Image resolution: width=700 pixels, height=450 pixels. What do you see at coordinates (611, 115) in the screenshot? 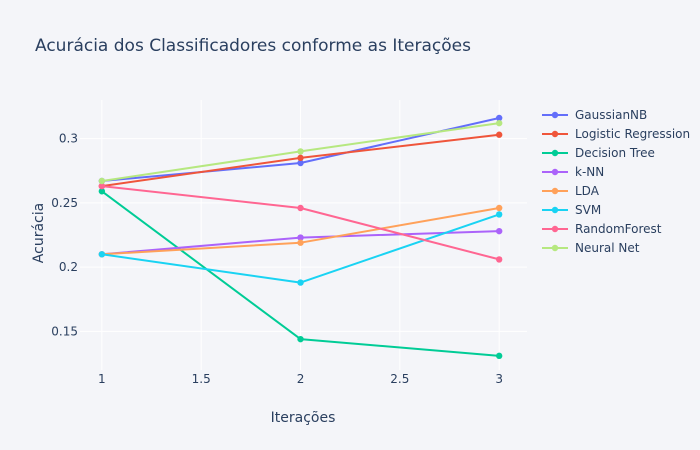
I see `legend-label: GaussianNB` at bounding box center [611, 115].